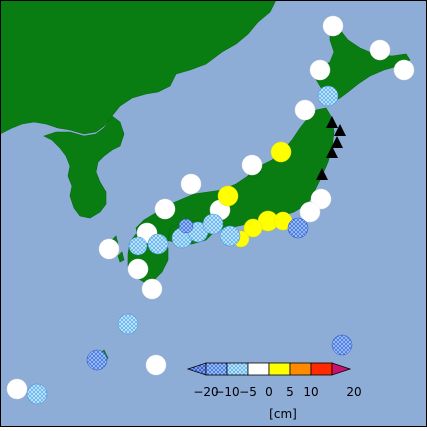 The height and width of the screenshot is (431, 427). What do you see at coordinates (269, 392) in the screenshot?
I see `legend-tick-label: 0` at bounding box center [269, 392].